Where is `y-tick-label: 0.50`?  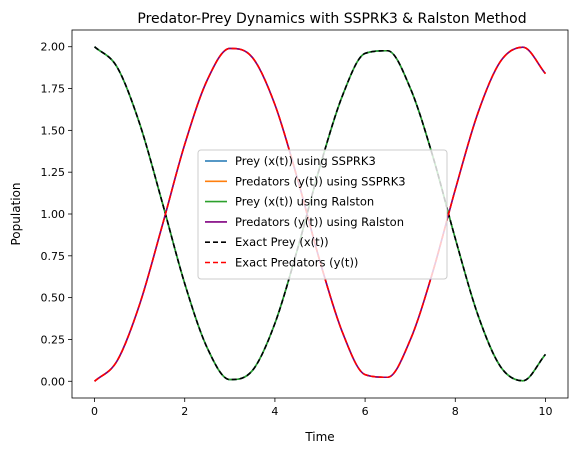 y-tick-label: 0.50 is located at coordinates (53, 298).